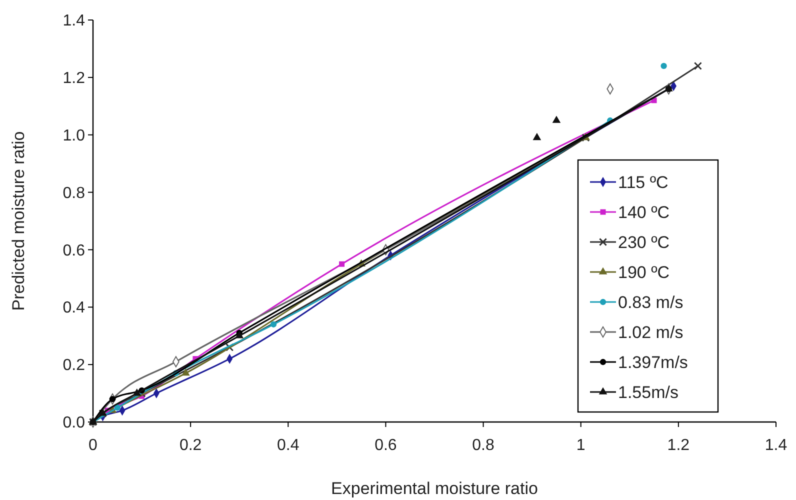  What do you see at coordinates (74, 365) in the screenshot?
I see `y-tick-label: 0.2` at bounding box center [74, 365].